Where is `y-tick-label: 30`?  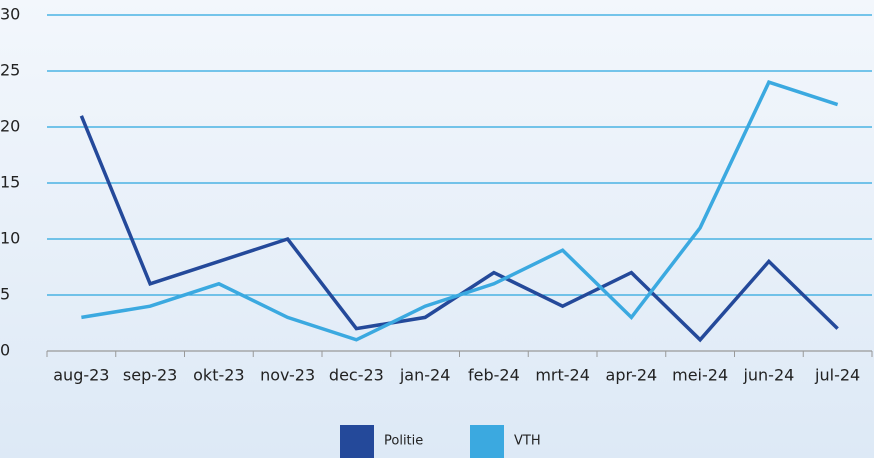 y-tick-label: 30 is located at coordinates (10, 14).